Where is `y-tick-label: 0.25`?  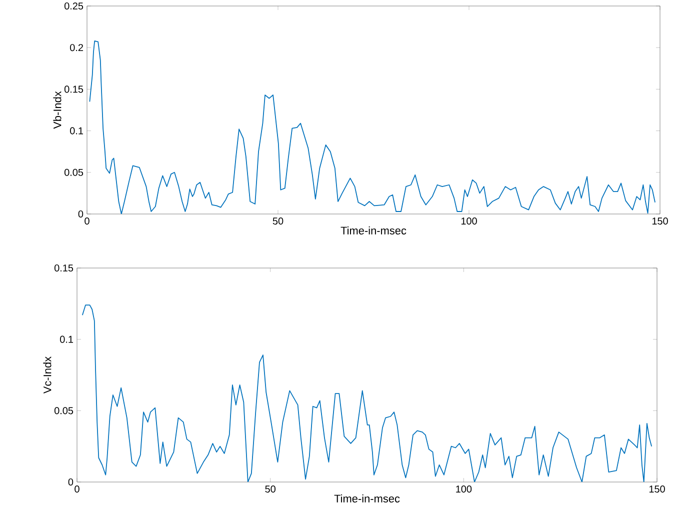 y-tick-label: 0.25 is located at coordinates (74, 6).